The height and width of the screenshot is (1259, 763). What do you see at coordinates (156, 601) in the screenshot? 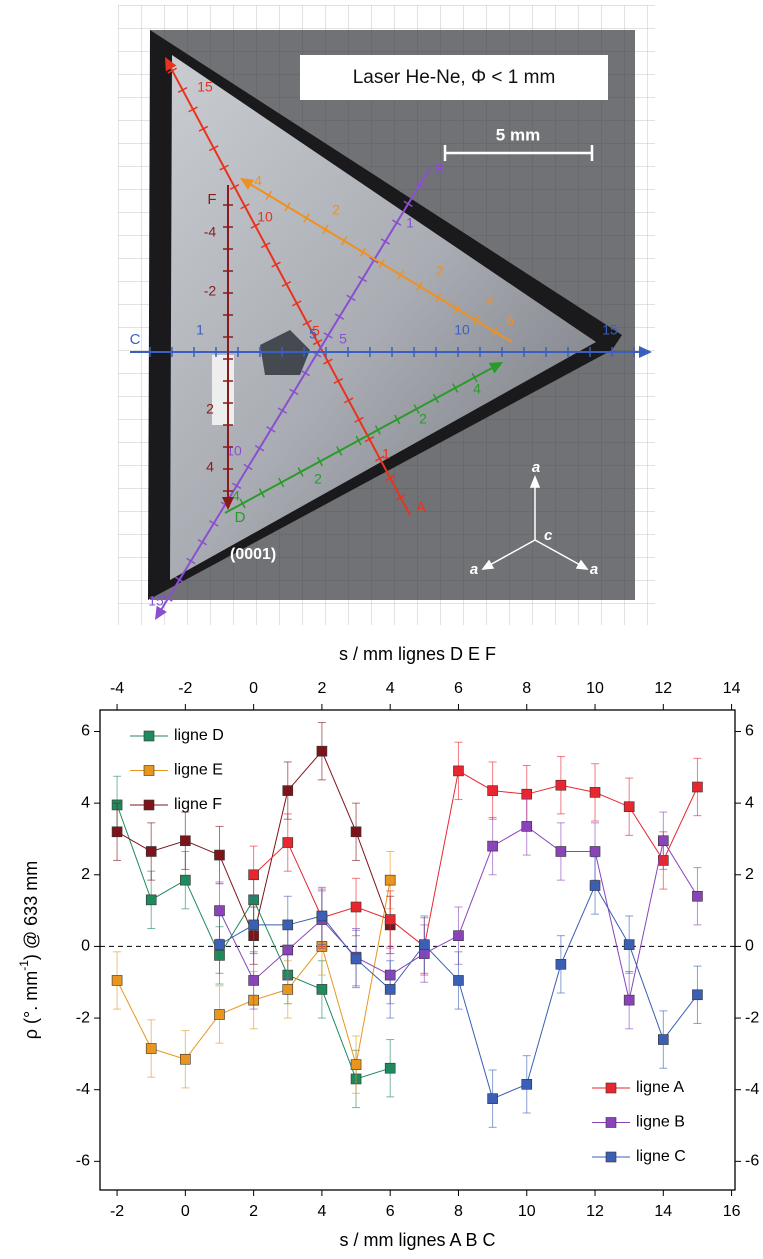
I see `line-label: 15` at bounding box center [156, 601].